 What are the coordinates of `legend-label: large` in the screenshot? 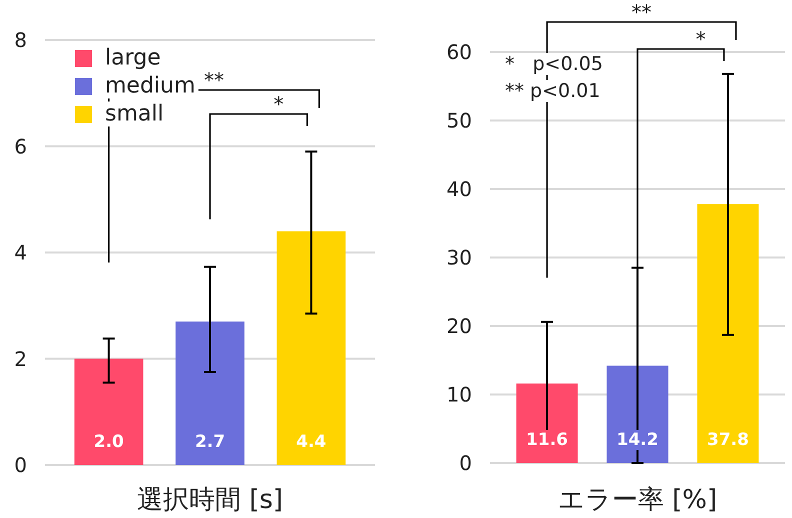 It's located at (133, 58).